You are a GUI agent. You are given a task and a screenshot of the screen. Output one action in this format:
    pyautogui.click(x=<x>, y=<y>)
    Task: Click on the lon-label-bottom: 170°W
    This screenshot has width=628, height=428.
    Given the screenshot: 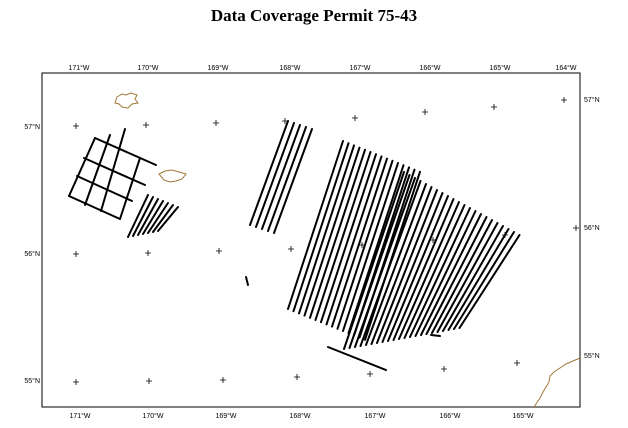 What is the action you would take?
    pyautogui.click(x=152, y=416)
    